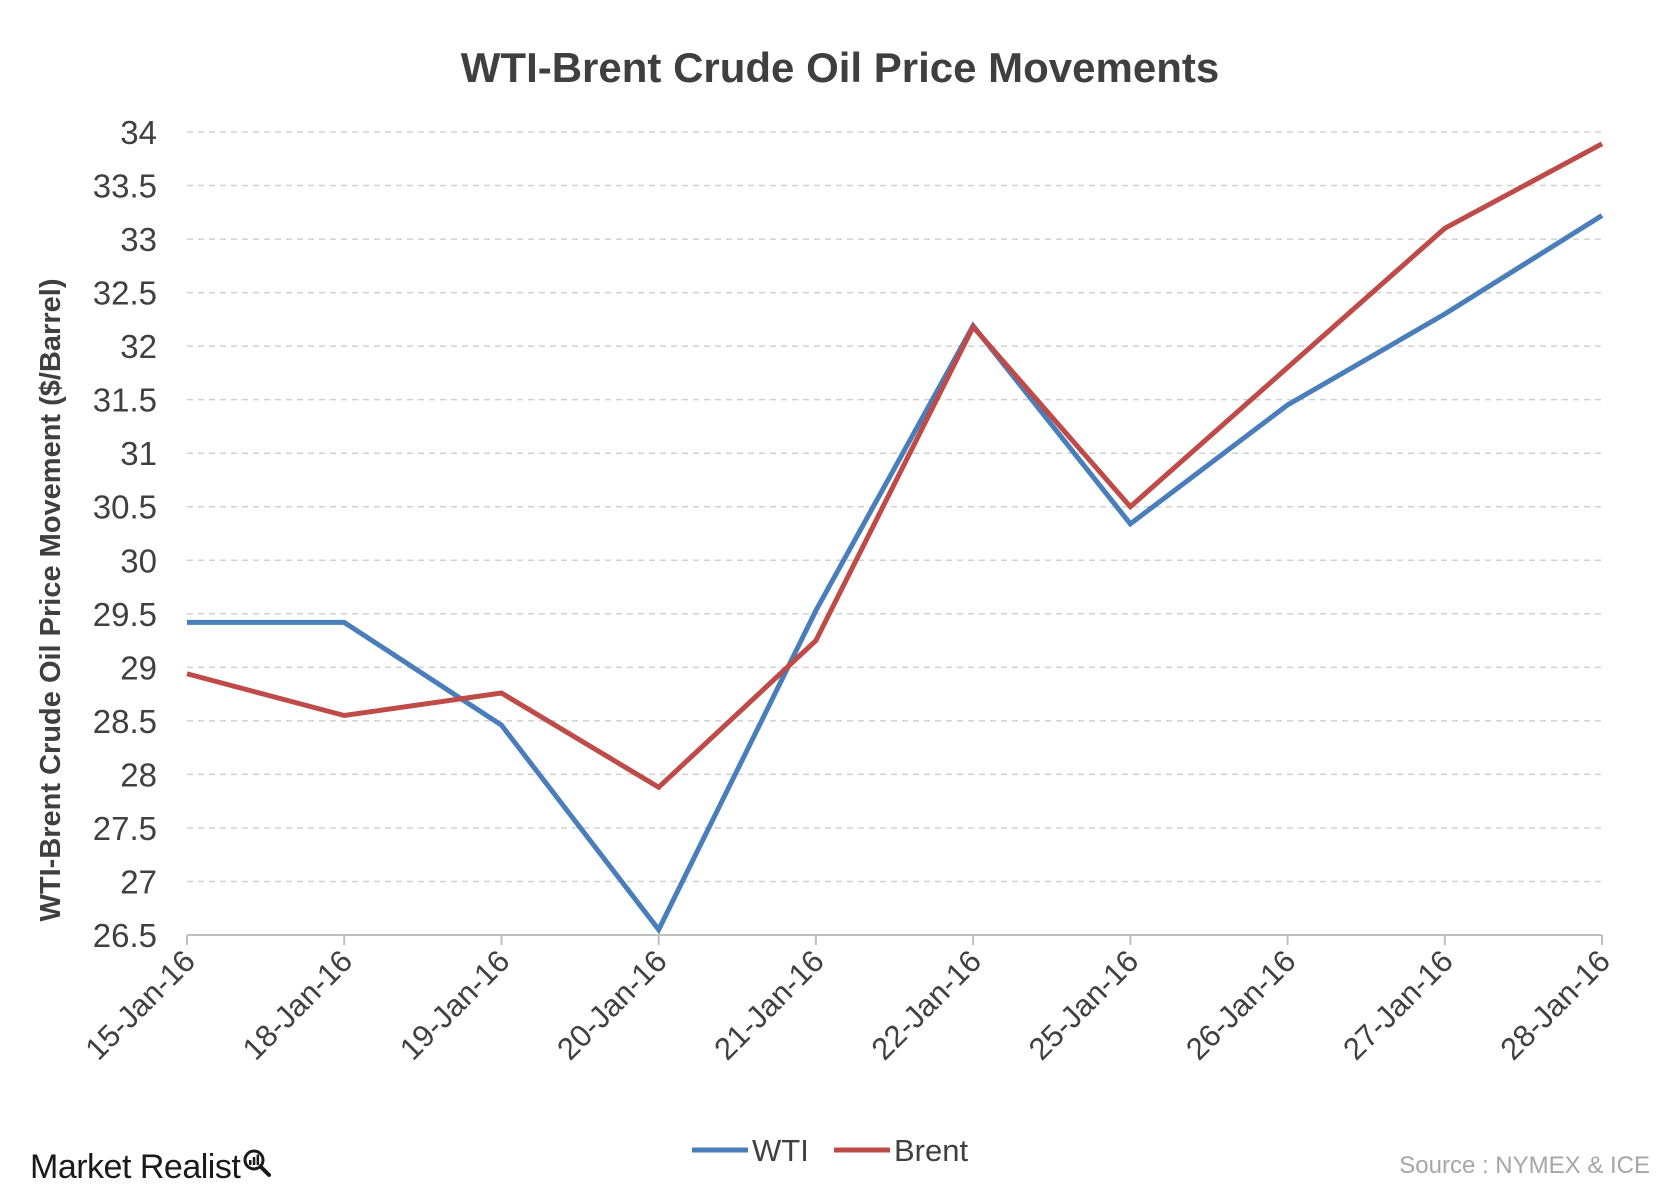 The height and width of the screenshot is (1204, 1680). What do you see at coordinates (125, 293) in the screenshot?
I see `y-tick-label: 32.5` at bounding box center [125, 293].